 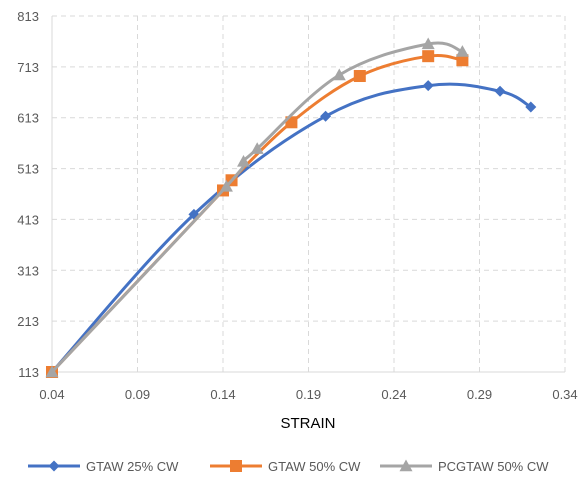 What do you see at coordinates (28, 321) in the screenshot?
I see `y-tick-label: 213` at bounding box center [28, 321].